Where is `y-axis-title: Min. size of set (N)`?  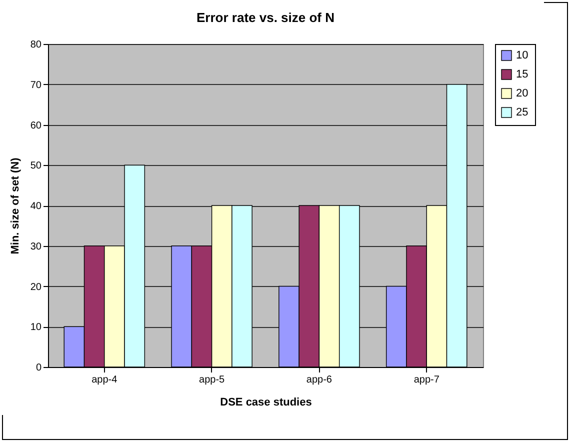
y-axis-title: Min. size of set (N) is located at coordinates (15, 205).